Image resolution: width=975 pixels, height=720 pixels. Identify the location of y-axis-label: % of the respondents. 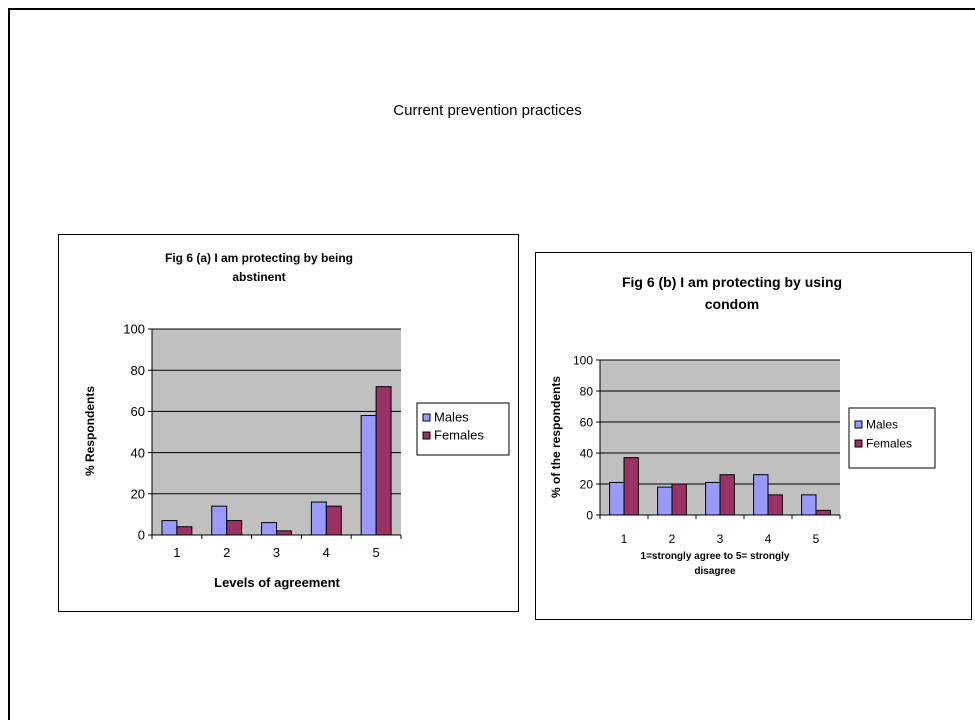
(556, 437).